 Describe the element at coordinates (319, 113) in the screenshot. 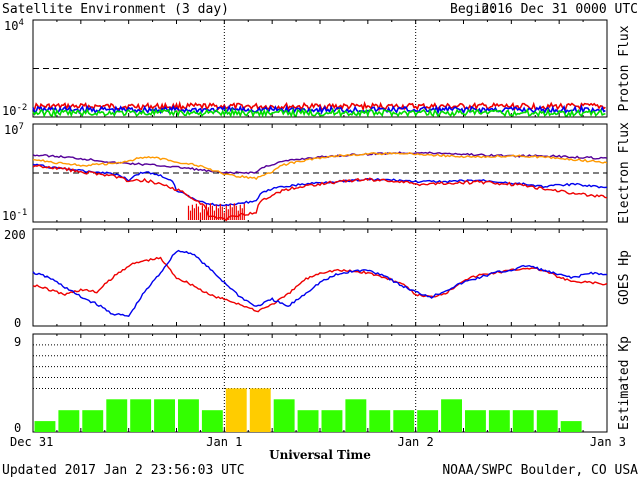

I see `proton-series-green` at that location.